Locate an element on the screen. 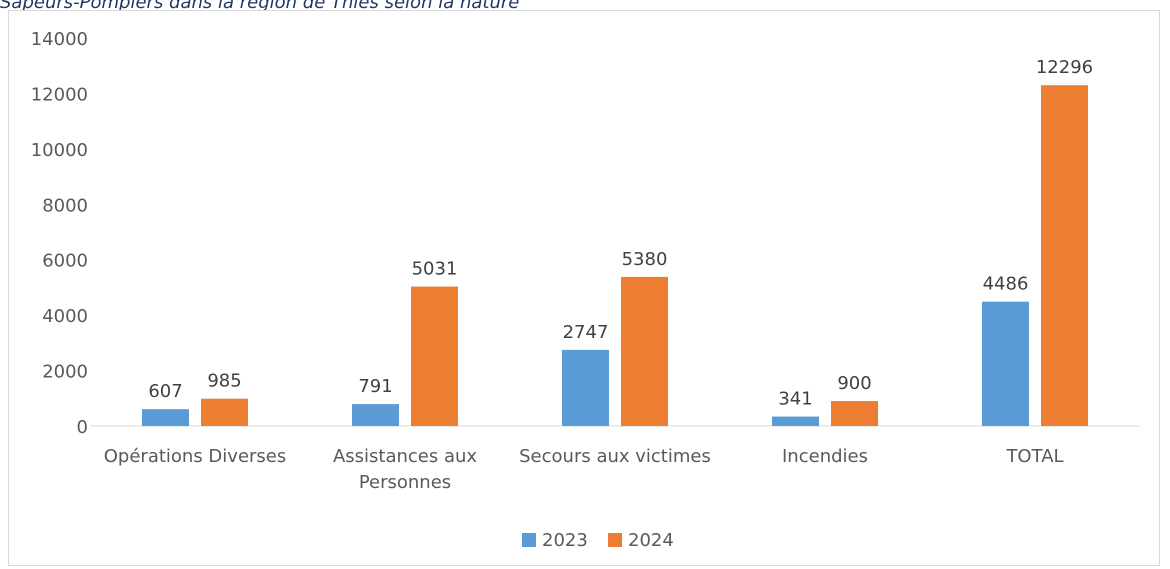 Image resolution: width=1170 pixels, height=569 pixels. legend-label: 2023 is located at coordinates (565, 540).